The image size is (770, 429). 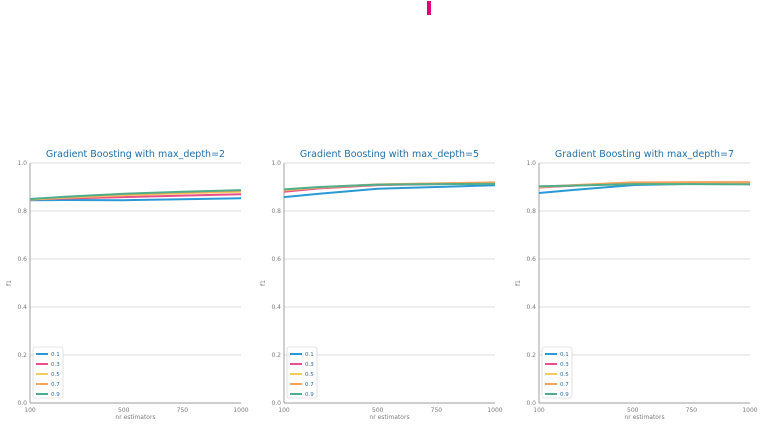 What do you see at coordinates (135, 154) in the screenshot?
I see `chart-title: Gradient Boosting with max_depth=2` at bounding box center [135, 154].